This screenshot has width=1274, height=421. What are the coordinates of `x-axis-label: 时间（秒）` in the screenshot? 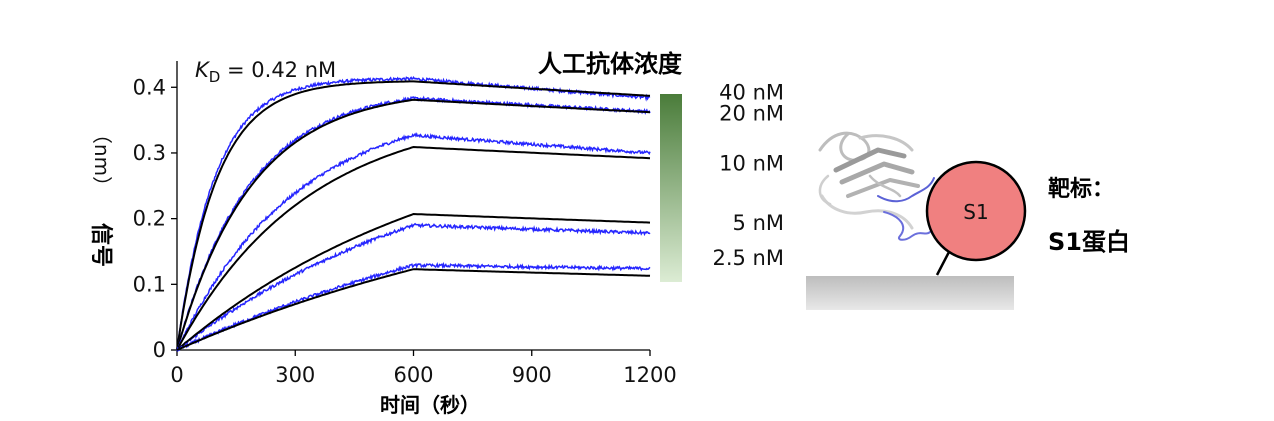 It's located at (430, 405).